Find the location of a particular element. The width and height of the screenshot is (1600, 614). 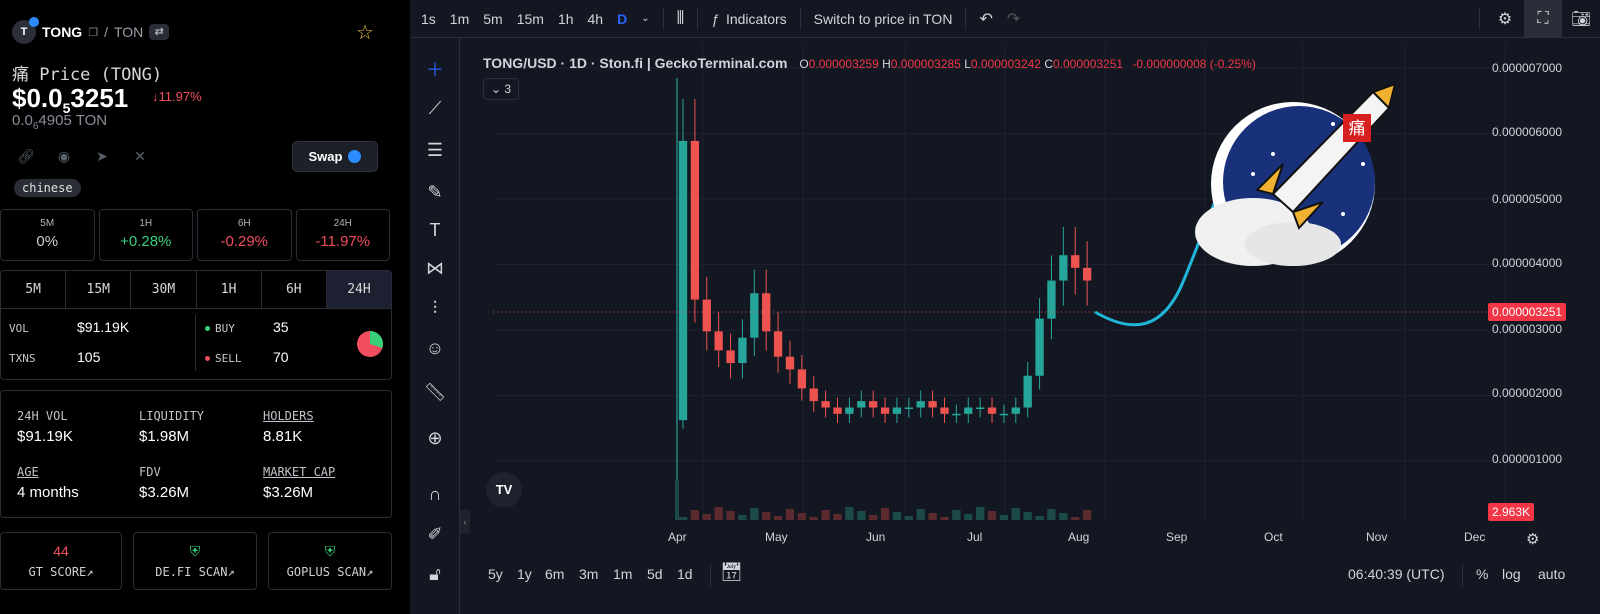

swap-button: Swap is located at coordinates (335, 156).